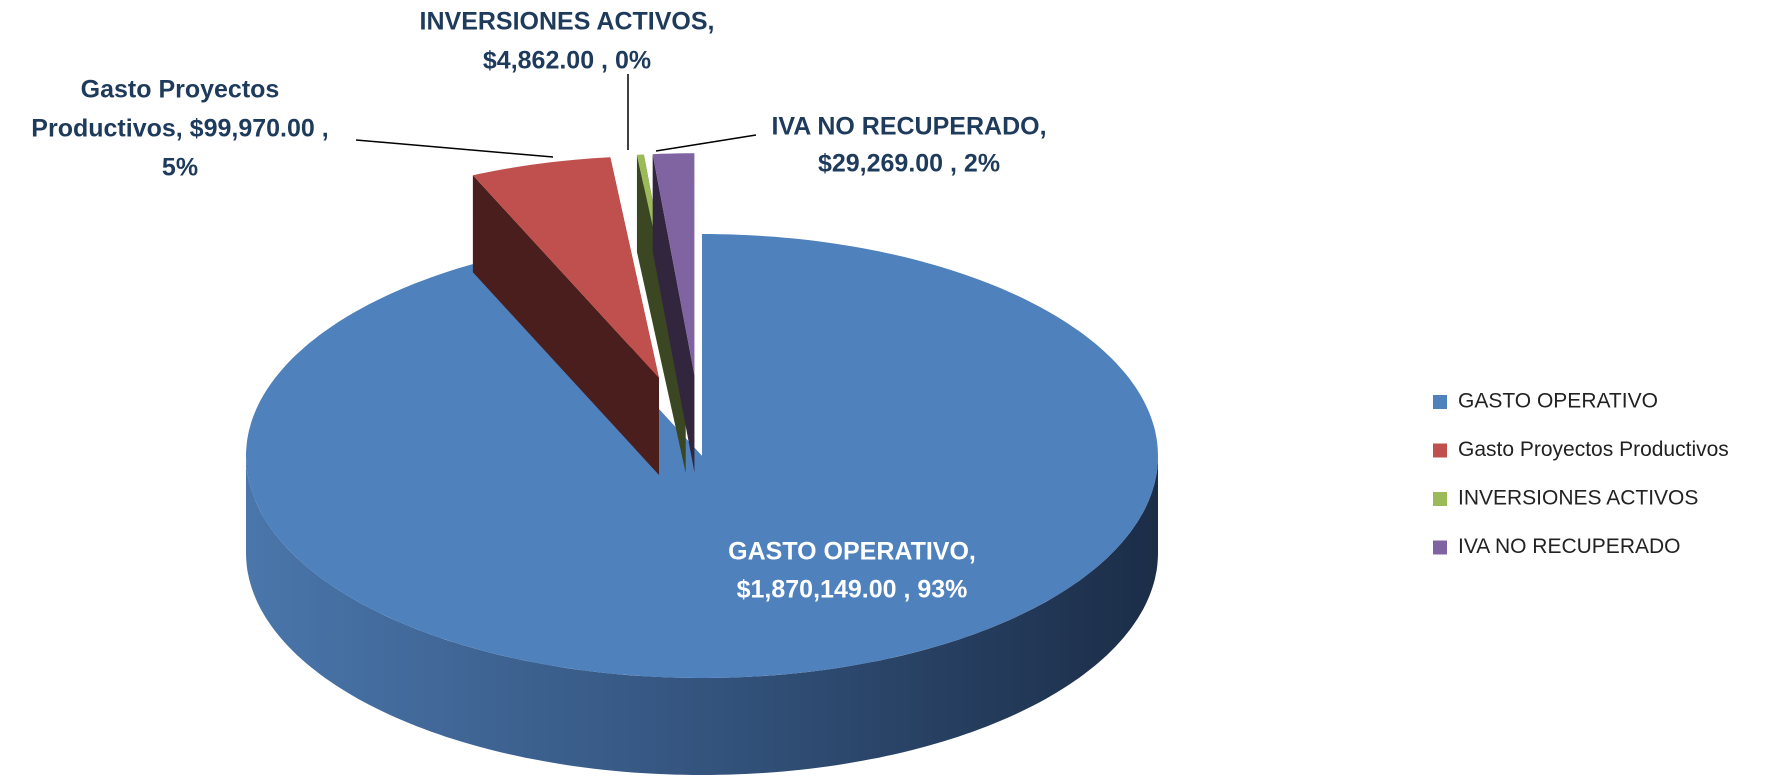 The height and width of the screenshot is (783, 1789). Describe the element at coordinates (852, 590) in the screenshot. I see `data-label: $1,870,149.00 , 93%` at that location.